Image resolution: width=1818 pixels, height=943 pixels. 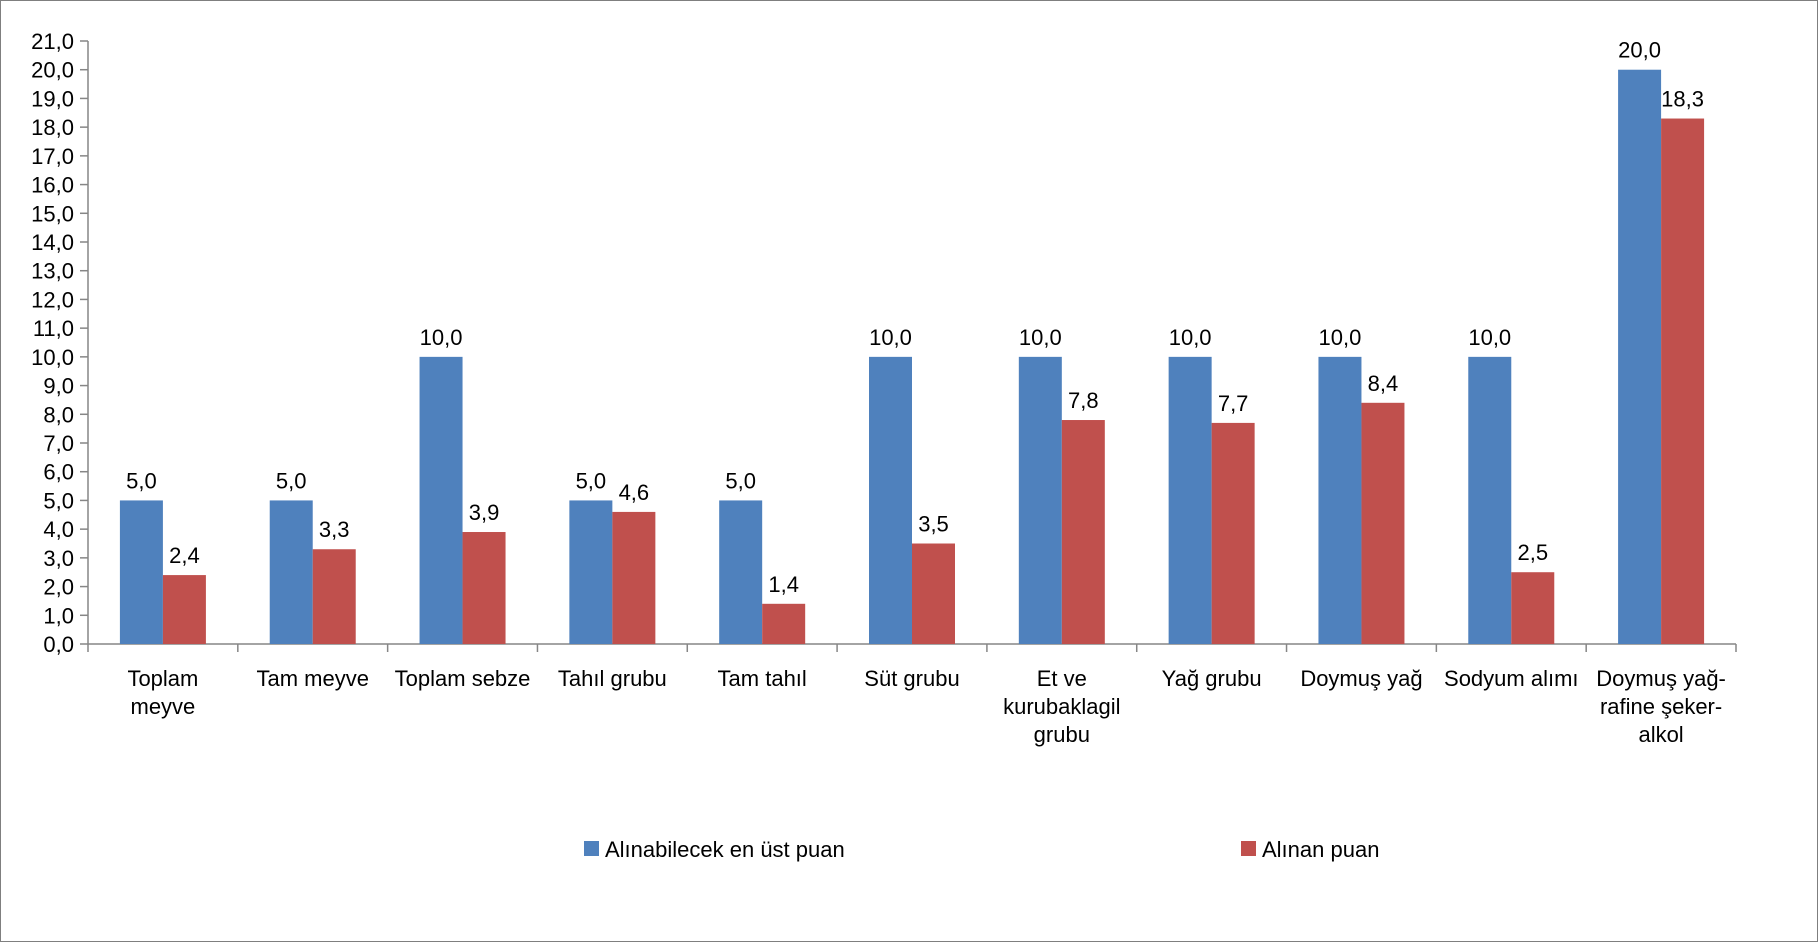 I want to click on y-tick-label: 12,0, so click(x=52, y=299).